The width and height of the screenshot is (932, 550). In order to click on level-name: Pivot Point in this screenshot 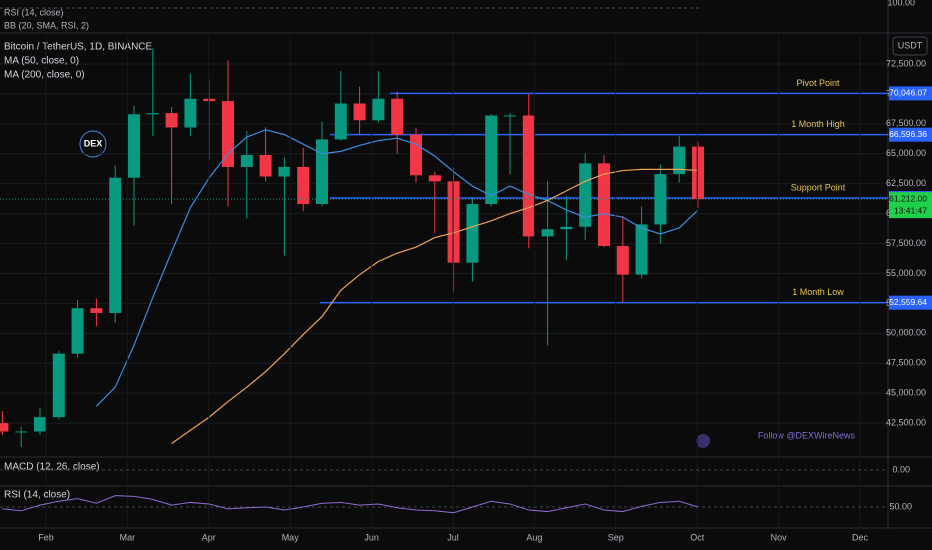, I will do `click(818, 83)`.